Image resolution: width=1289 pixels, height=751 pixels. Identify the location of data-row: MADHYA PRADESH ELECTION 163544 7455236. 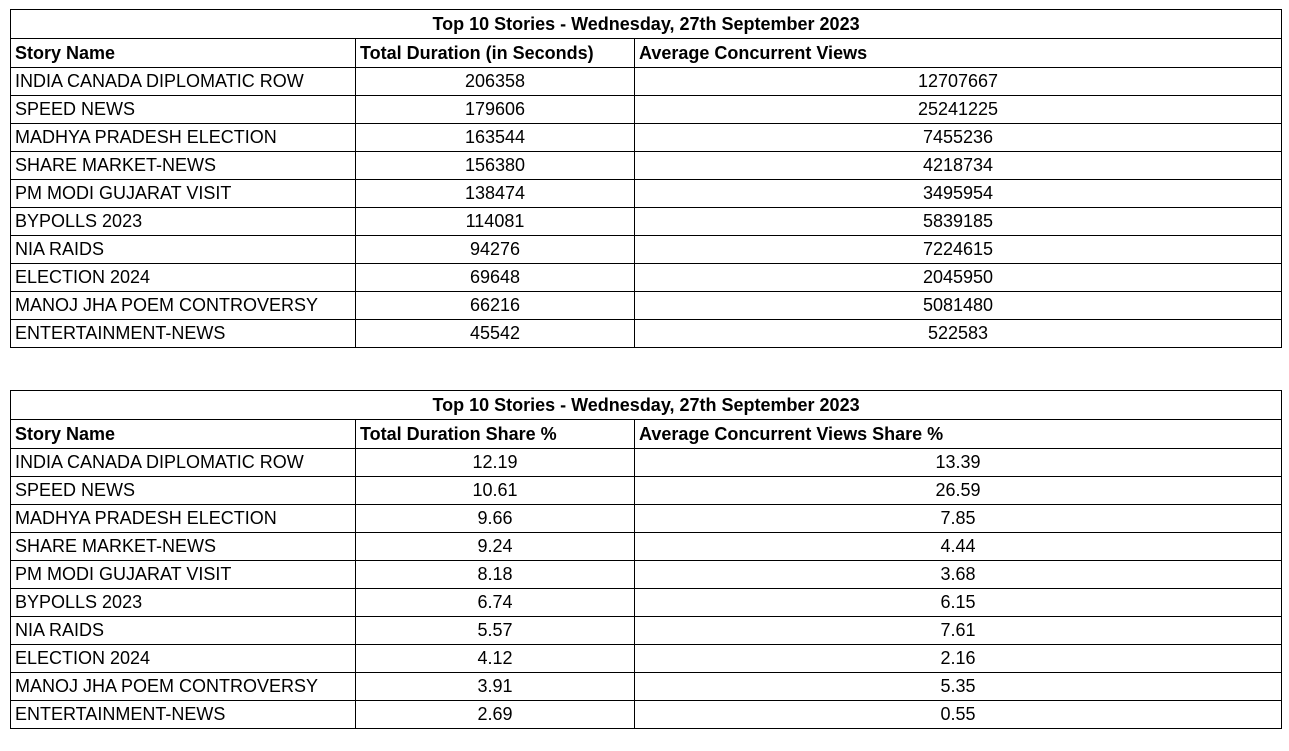
(646, 137).